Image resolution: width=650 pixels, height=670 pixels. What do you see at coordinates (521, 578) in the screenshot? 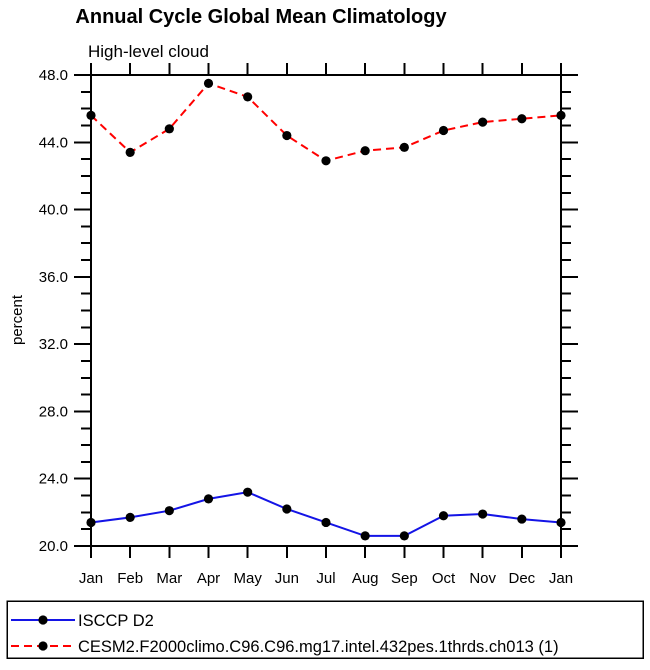
I see `month-label: Dec` at bounding box center [521, 578].